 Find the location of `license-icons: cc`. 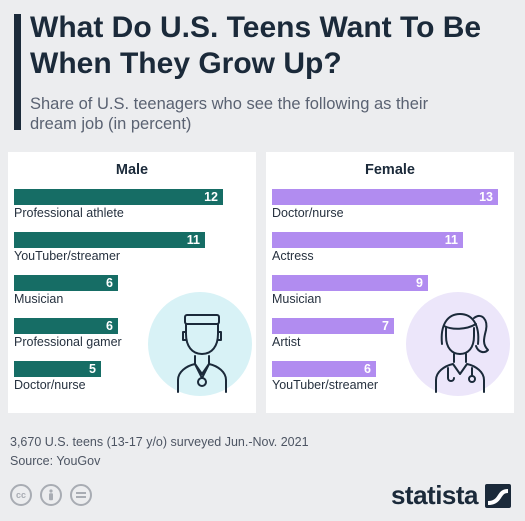

license-icons: cc is located at coordinates (51, 495).